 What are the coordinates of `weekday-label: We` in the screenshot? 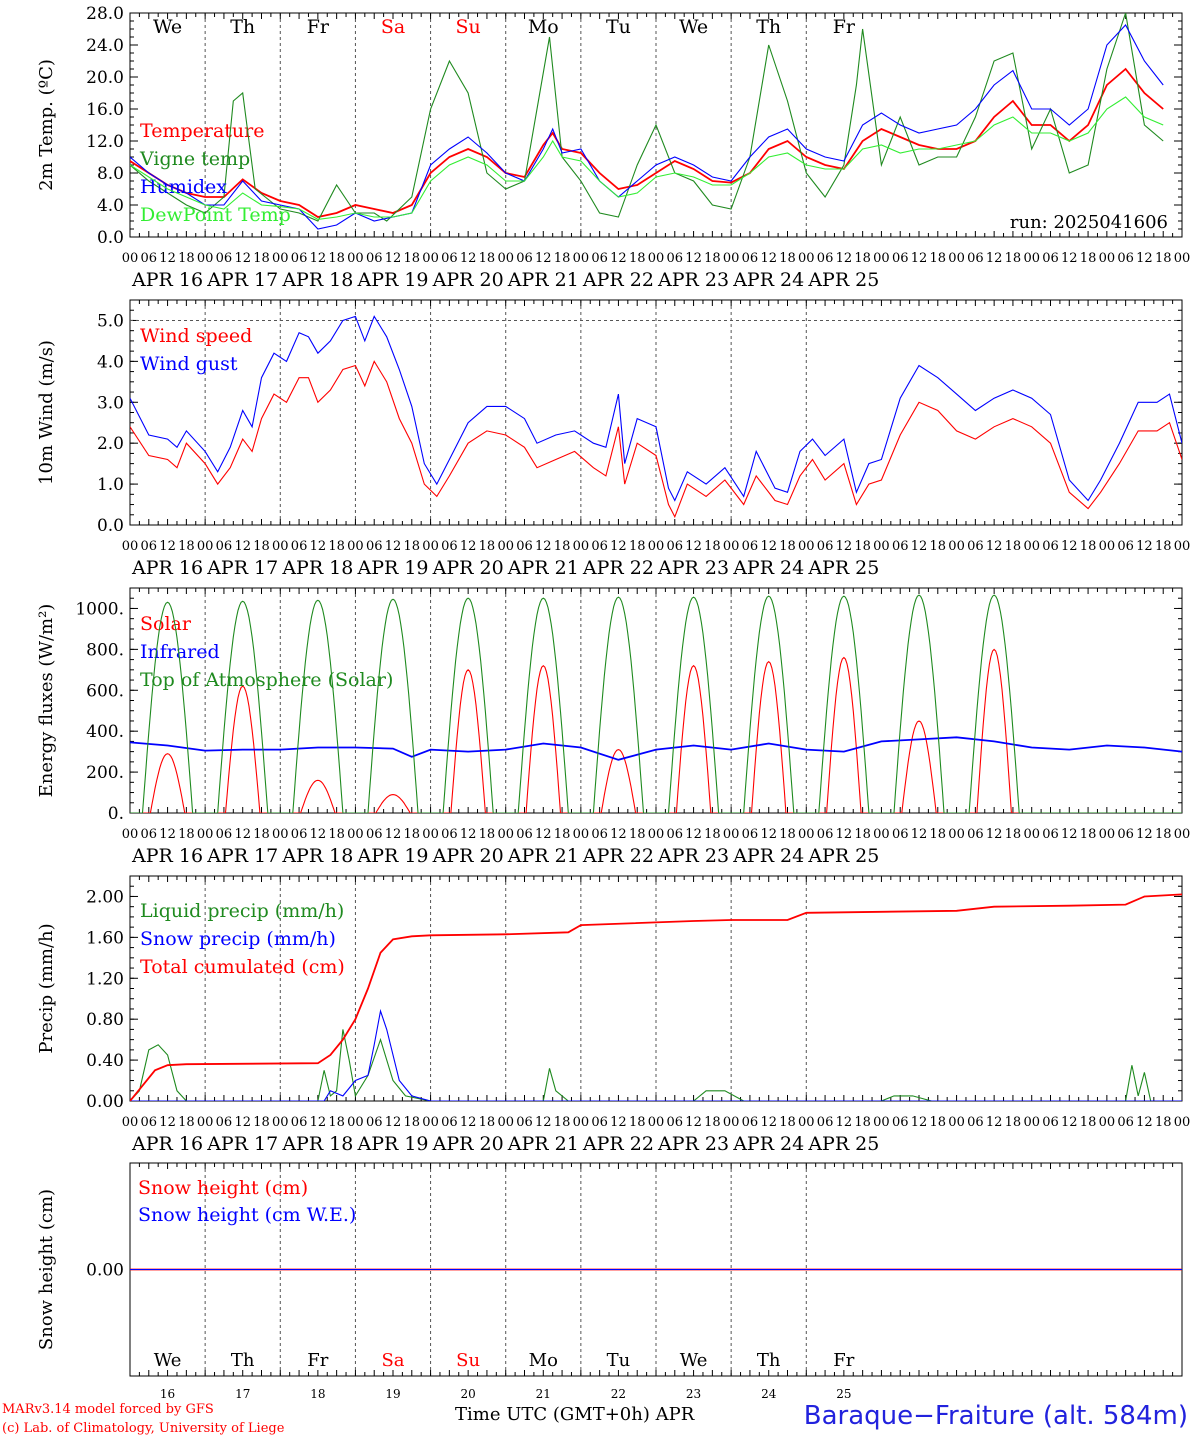 It's located at (693, 27).